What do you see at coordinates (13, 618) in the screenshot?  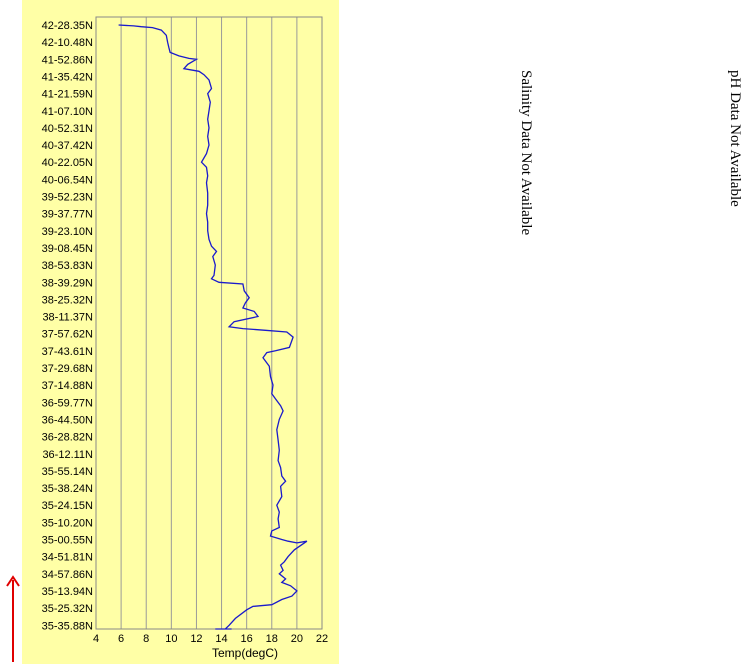 I see `up-arrow-icon` at bounding box center [13, 618].